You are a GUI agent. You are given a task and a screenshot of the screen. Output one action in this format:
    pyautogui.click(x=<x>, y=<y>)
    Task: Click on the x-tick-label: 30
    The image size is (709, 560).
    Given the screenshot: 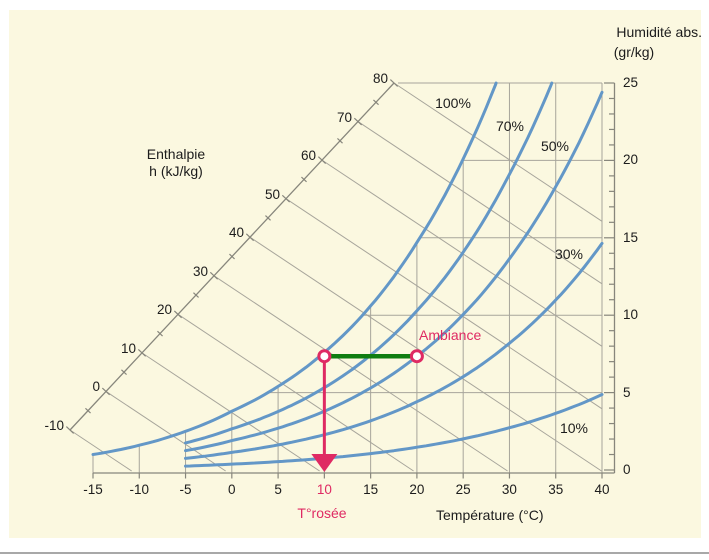 What is the action you would take?
    pyautogui.click(x=509, y=489)
    